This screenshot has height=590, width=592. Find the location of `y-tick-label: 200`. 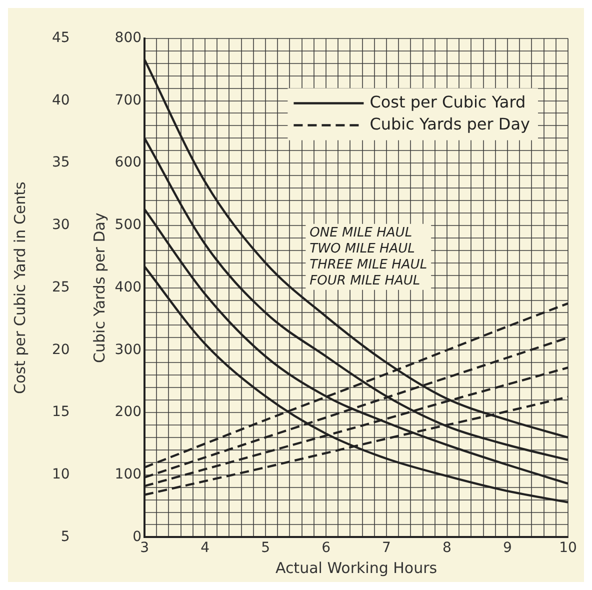

y-tick-label: 200 is located at coordinates (128, 412).